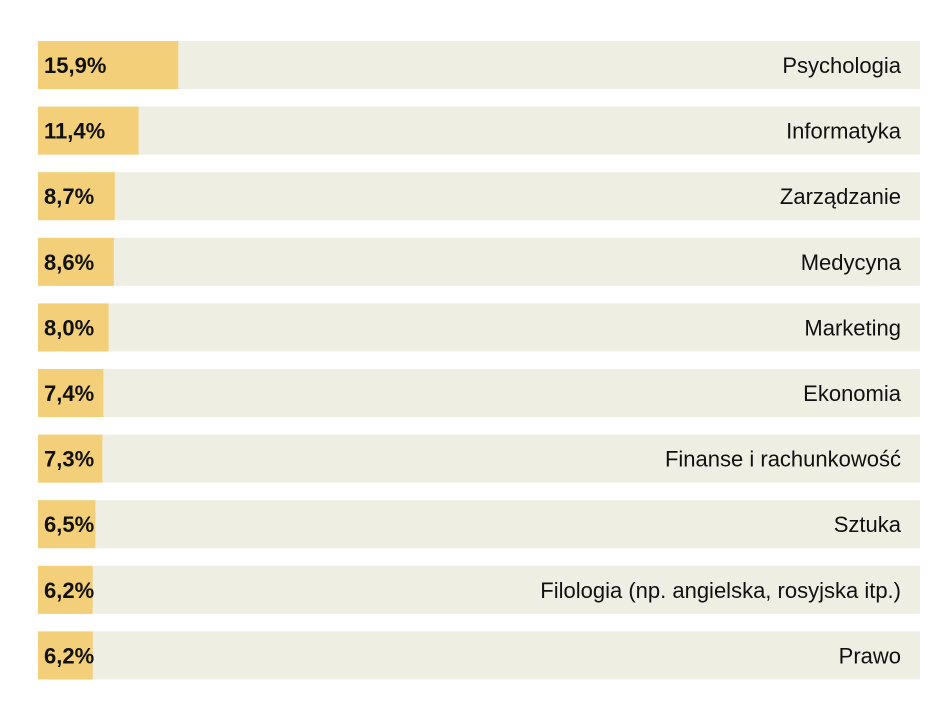  Describe the element at coordinates (720, 590) in the screenshot. I see `category-label: Filologia (np. angielska, rosyjska itp.)` at that location.